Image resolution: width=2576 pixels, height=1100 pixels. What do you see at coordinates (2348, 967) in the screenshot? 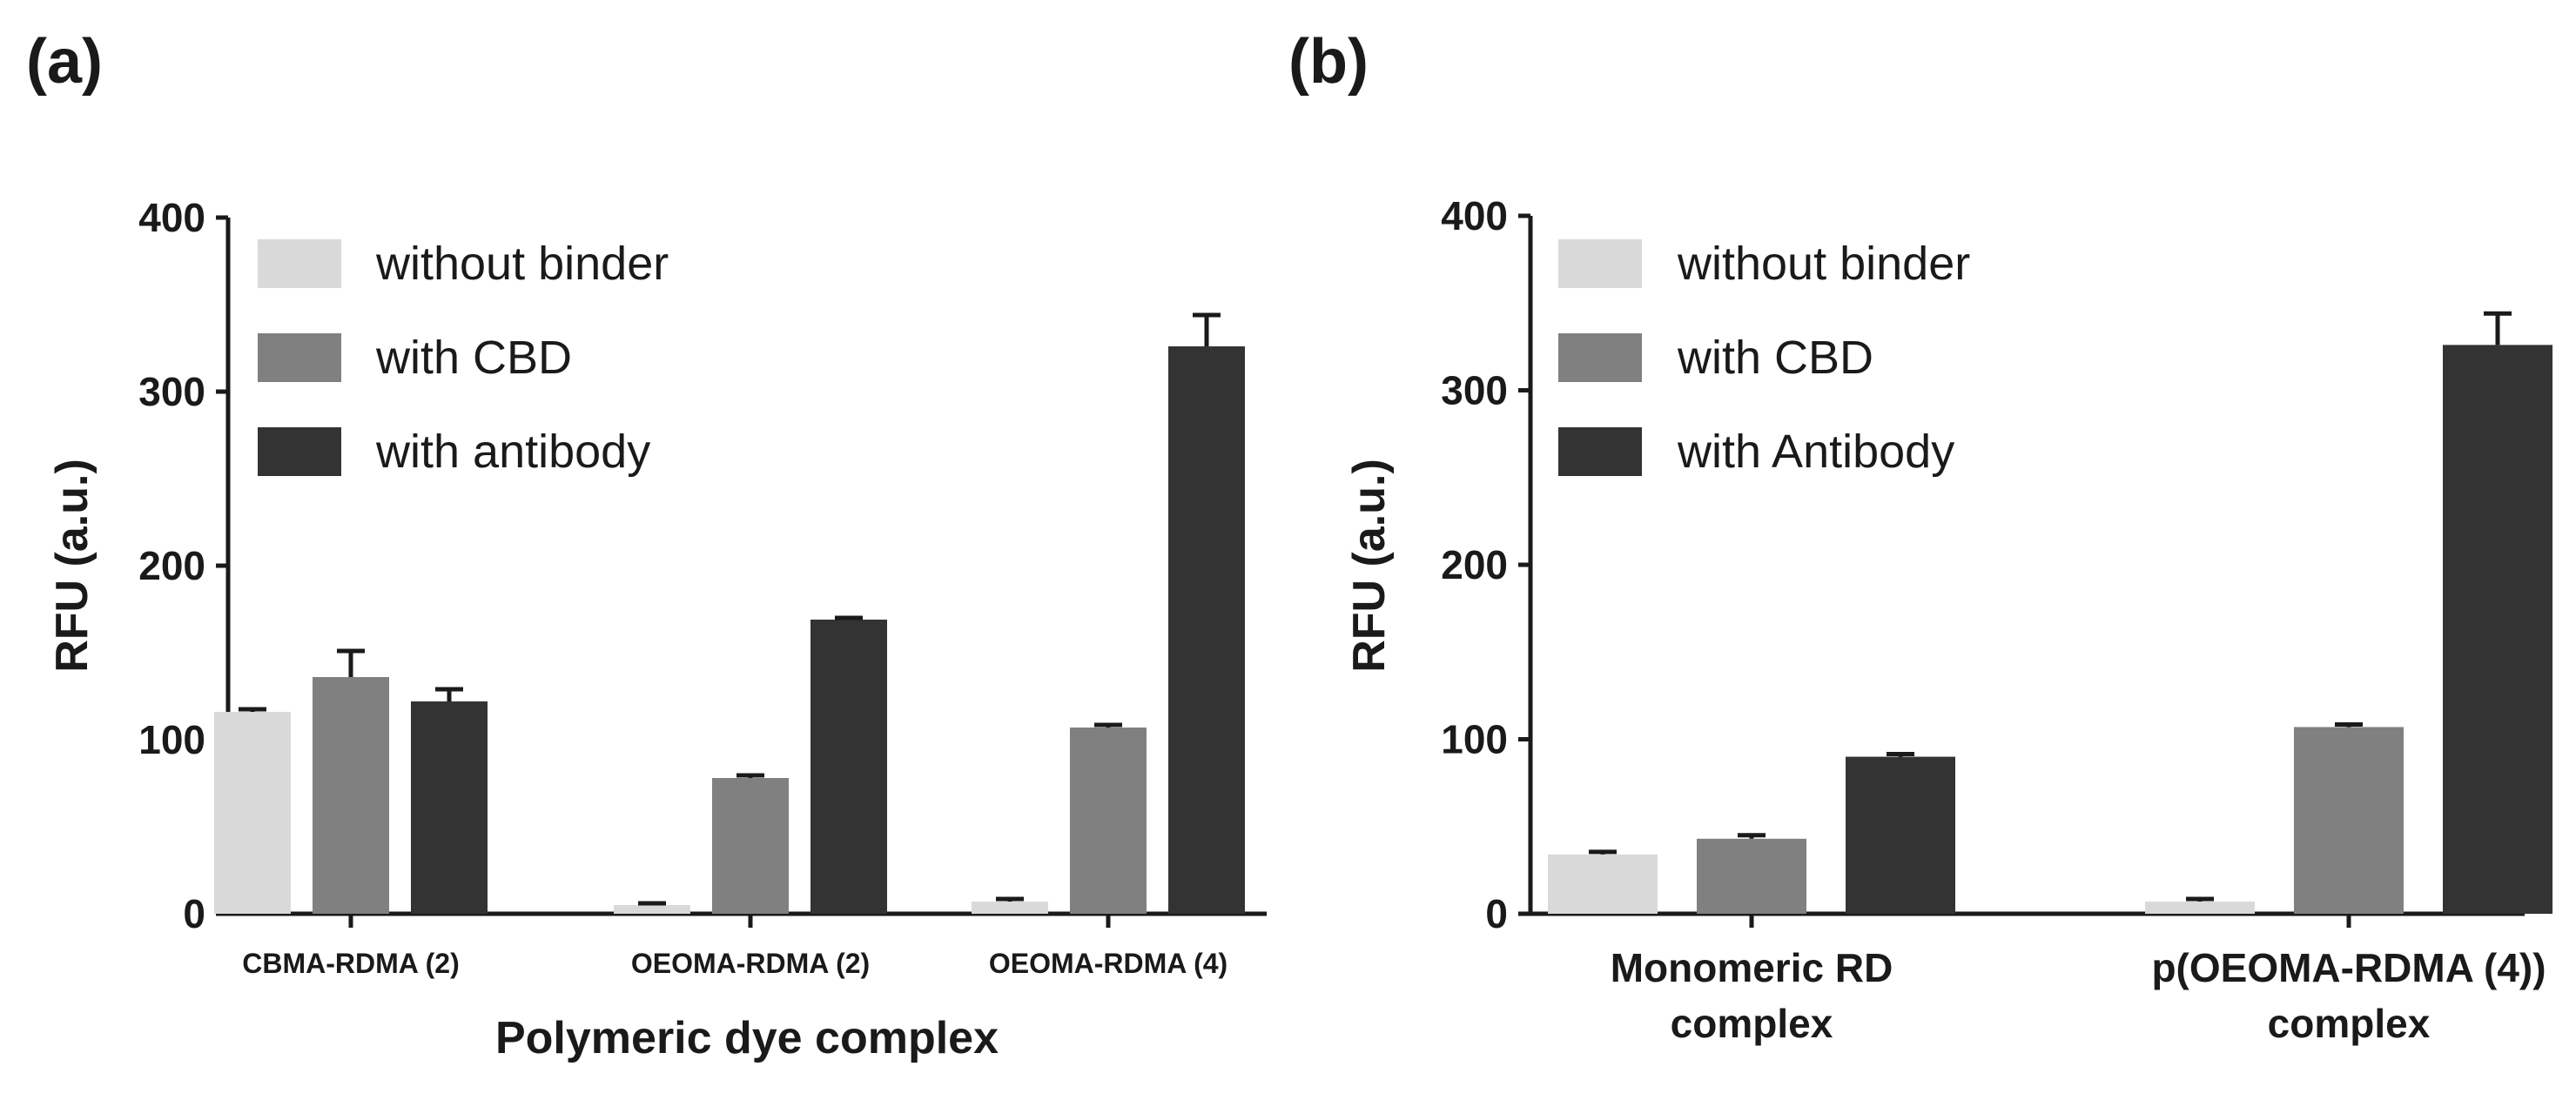
I see `x-tick-label: p(OEOMA-RDMA (4))` at bounding box center [2348, 967].